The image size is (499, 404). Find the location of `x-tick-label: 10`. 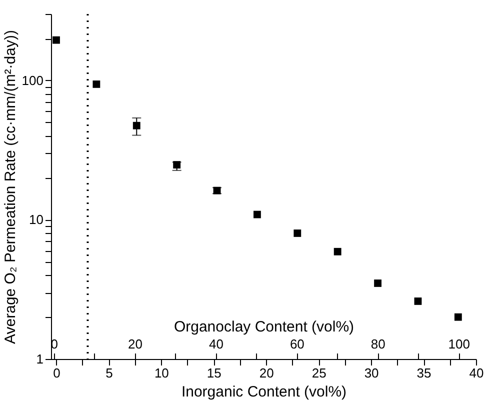

x-tick-label: 10 is located at coordinates (161, 373).